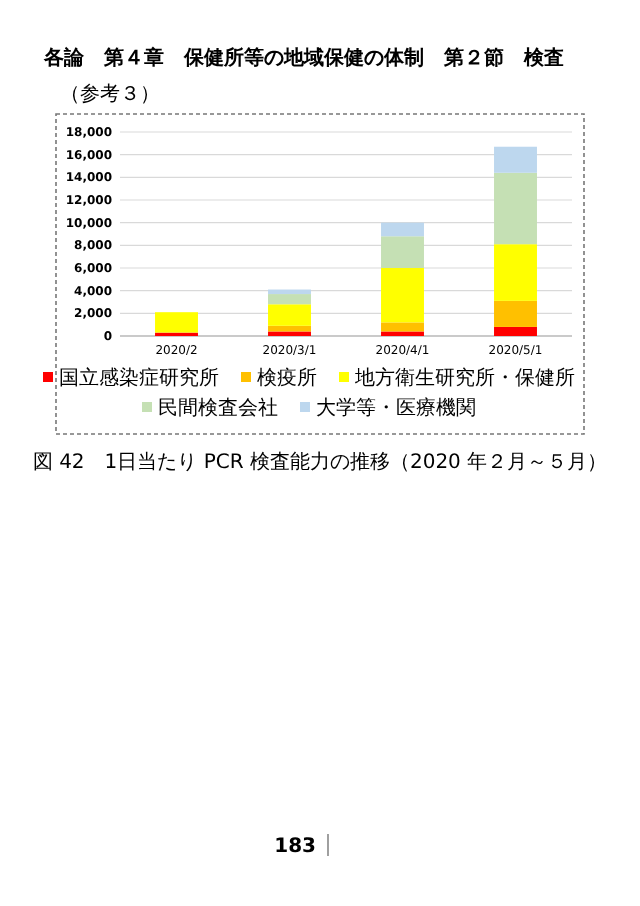  What do you see at coordinates (110, 94) in the screenshot?
I see `text: （参考３）` at bounding box center [110, 94].